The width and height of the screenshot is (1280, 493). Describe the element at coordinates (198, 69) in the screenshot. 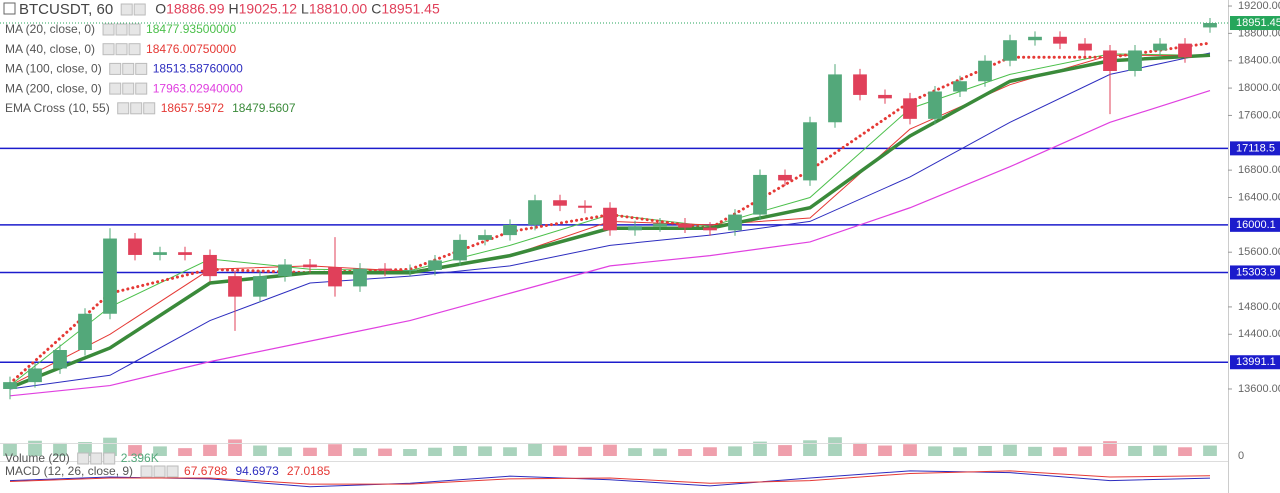

I see `indicator-value: 18513.58760000` at that location.